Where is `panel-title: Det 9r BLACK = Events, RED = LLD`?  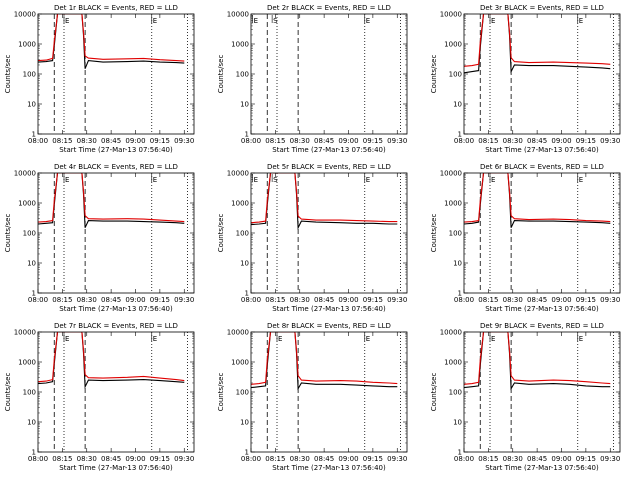 panel-title: Det 9r BLACK = Events, RED = LLD is located at coordinates (542, 326).